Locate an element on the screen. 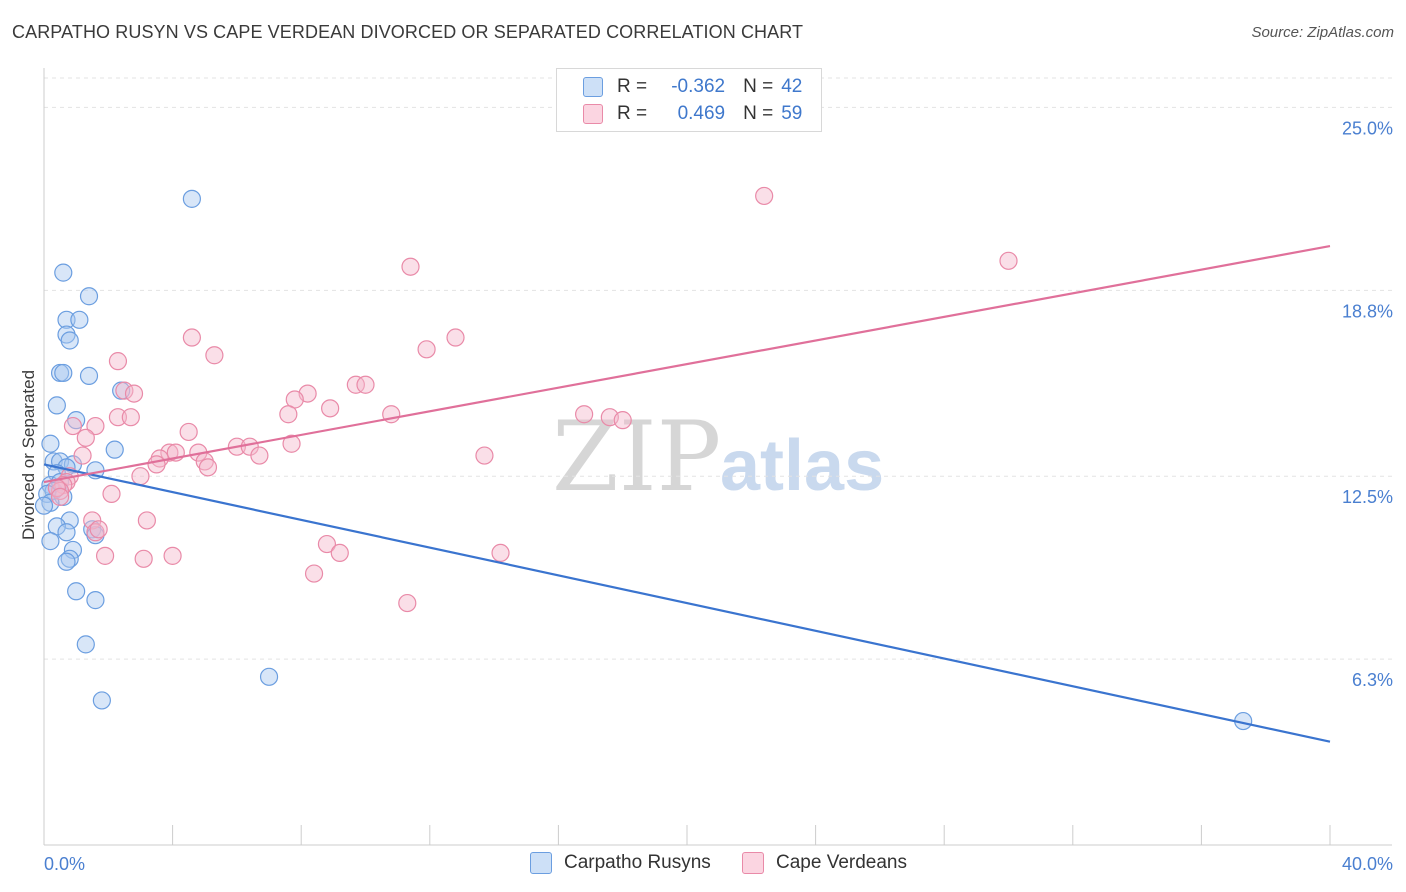 The width and height of the screenshot is (1406, 892). legend-item-cape-verdeans: Cape Verdeans is located at coordinates (824, 863).